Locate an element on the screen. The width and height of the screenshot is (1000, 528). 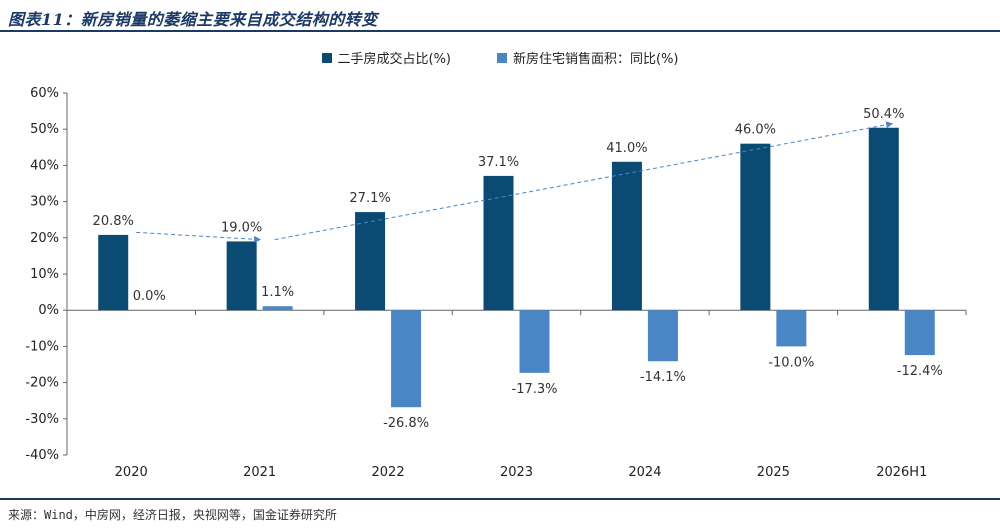
y-tick-label: 30% is located at coordinates (44, 202).